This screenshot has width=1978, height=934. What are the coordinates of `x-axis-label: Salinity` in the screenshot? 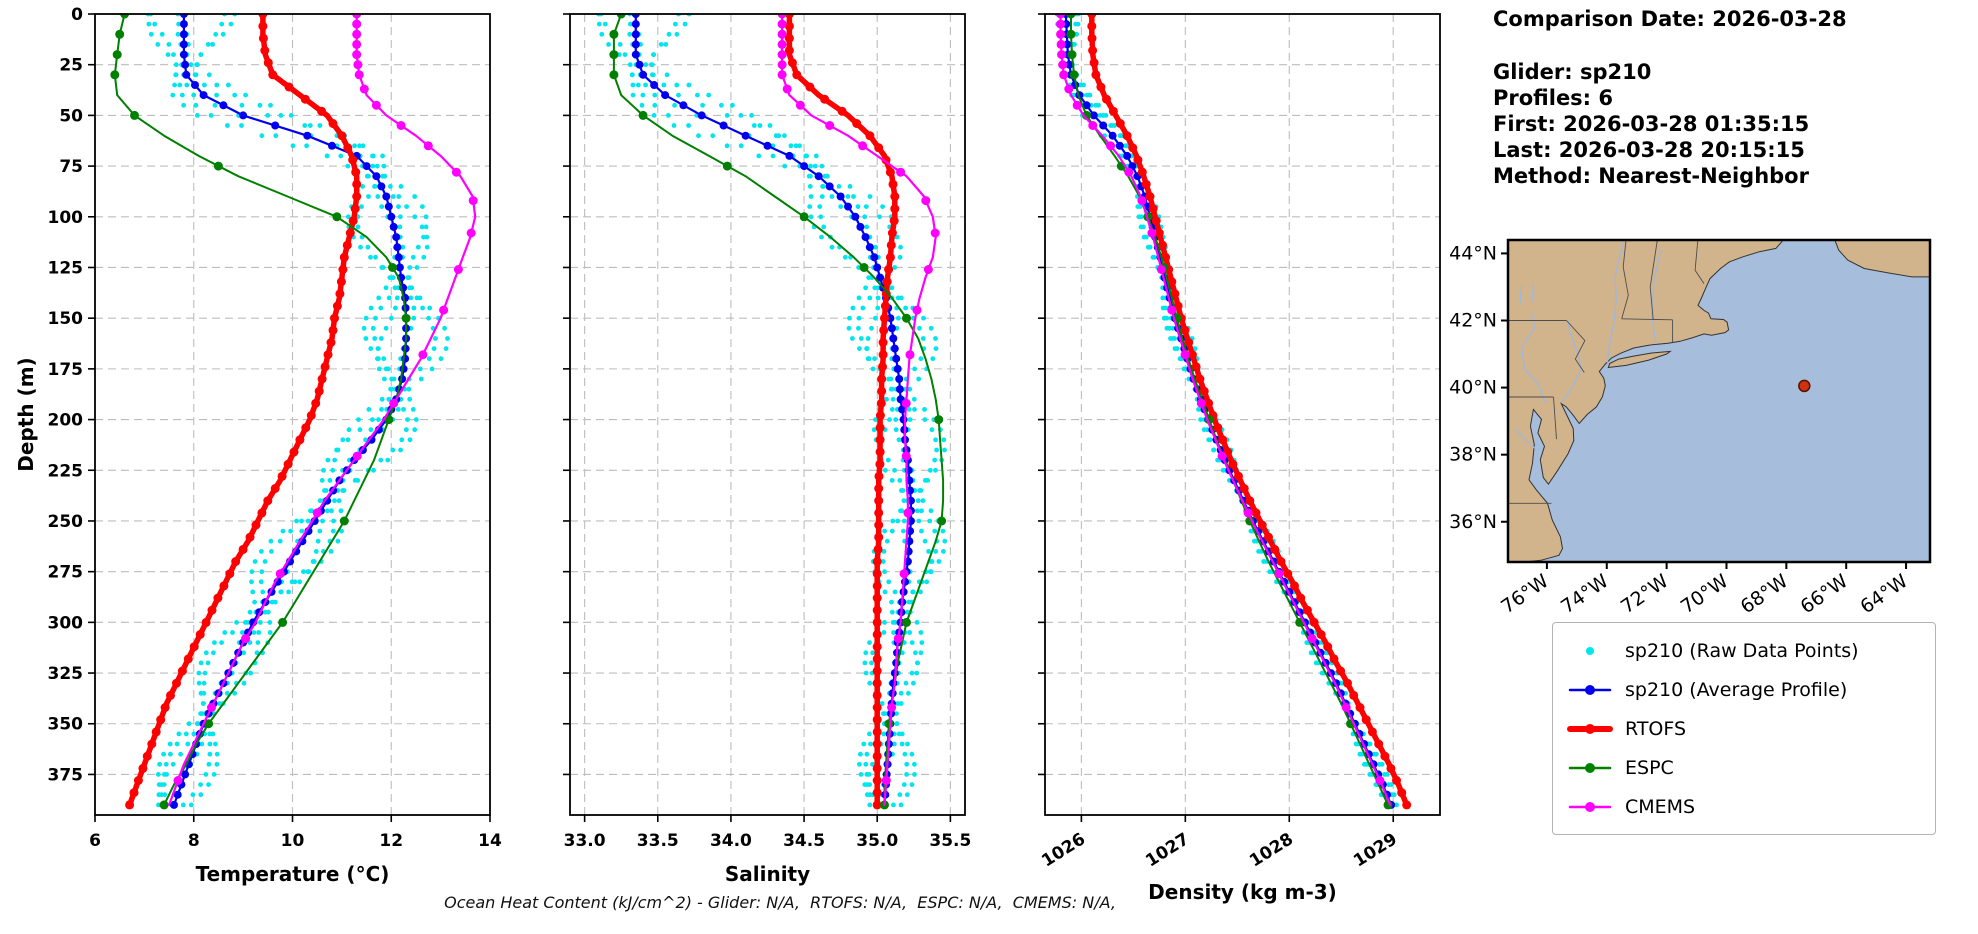 It's located at (767, 874).